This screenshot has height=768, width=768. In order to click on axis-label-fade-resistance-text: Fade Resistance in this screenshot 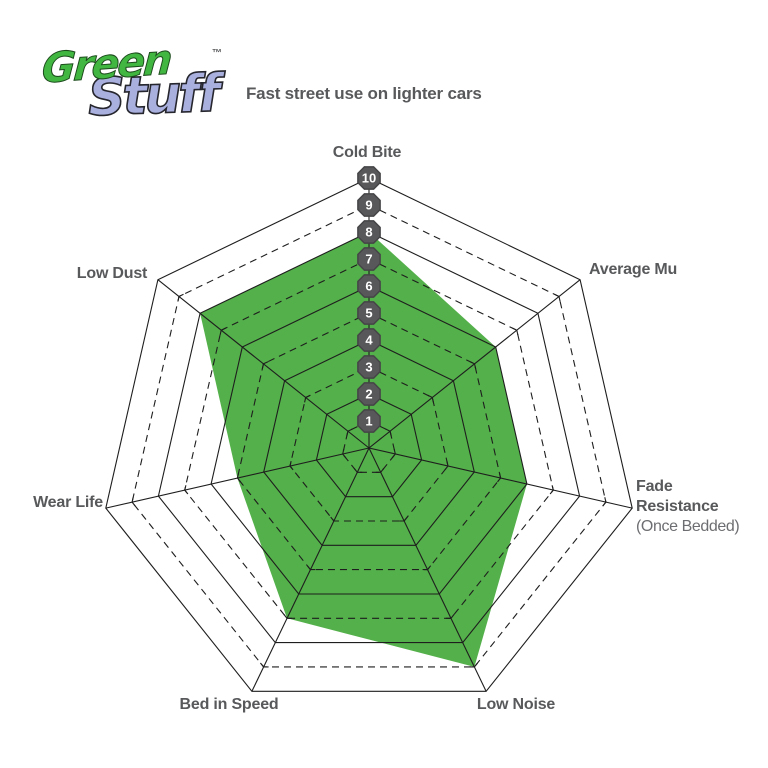, I will do `click(677, 496)`.